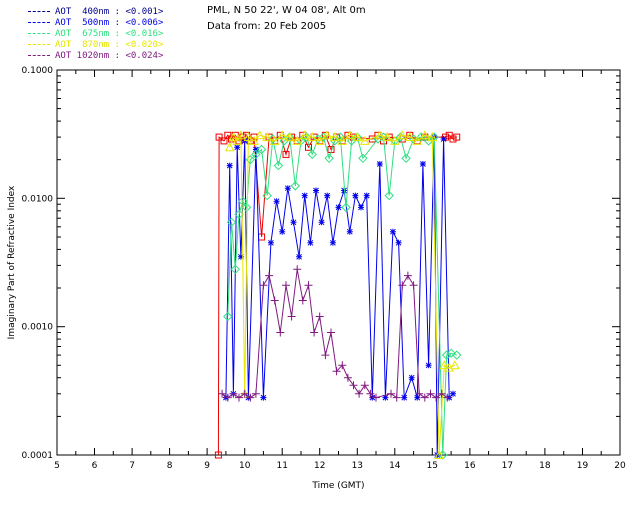 Image resolution: width=640 pixels, height=512 pixels. What do you see at coordinates (132, 466) in the screenshot?
I see `svg-text: 7` at bounding box center [132, 466].